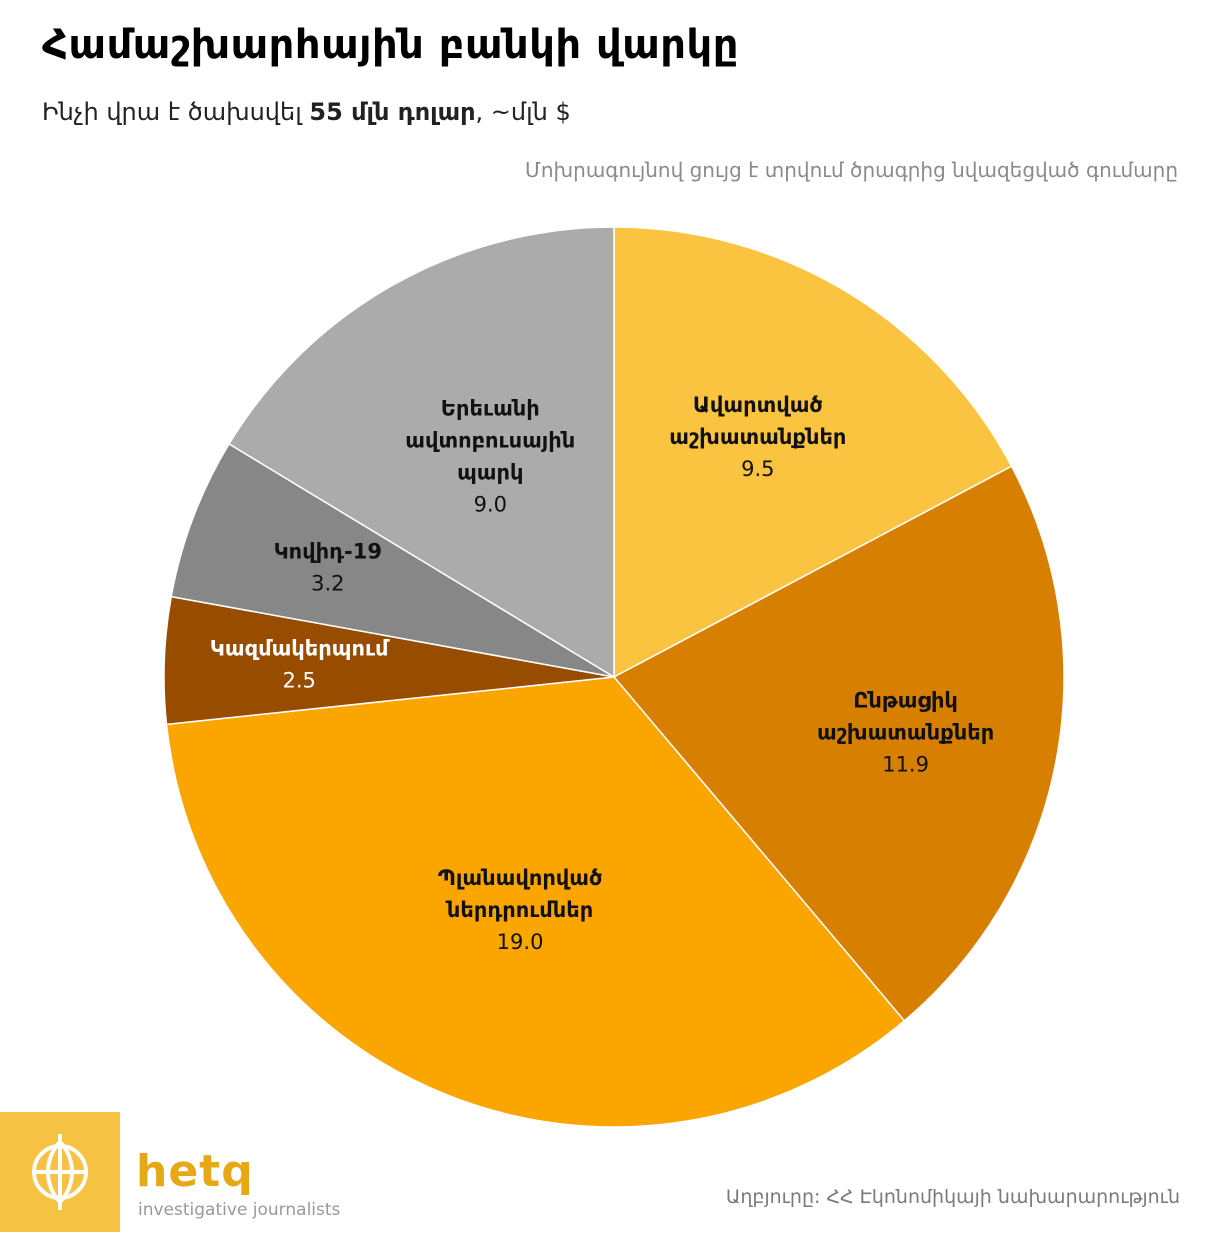 The image size is (1220, 1236). What do you see at coordinates (390, 45) in the screenshot?
I see `chart-title: Համաշխարհային բանկի վարկը` at bounding box center [390, 45].